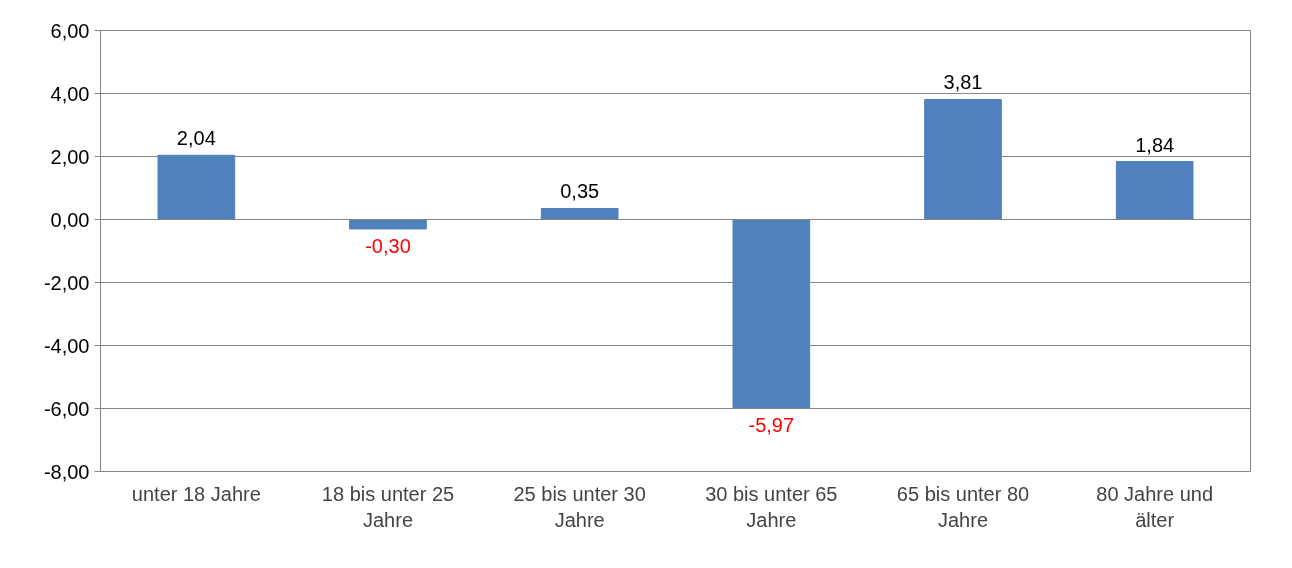 This screenshot has height=568, width=1292. Describe the element at coordinates (1155, 144) in the screenshot. I see `data-label: 1,84` at that location.